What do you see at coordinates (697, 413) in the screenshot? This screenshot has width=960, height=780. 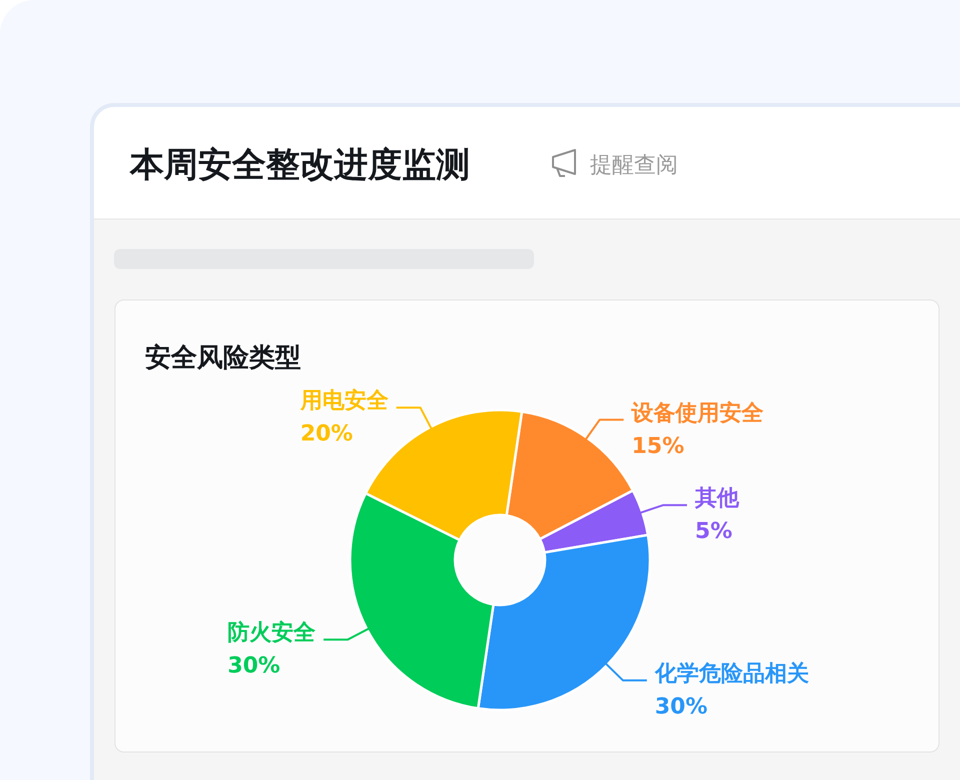 I see `slice-label: 设备使用安全` at bounding box center [697, 413].